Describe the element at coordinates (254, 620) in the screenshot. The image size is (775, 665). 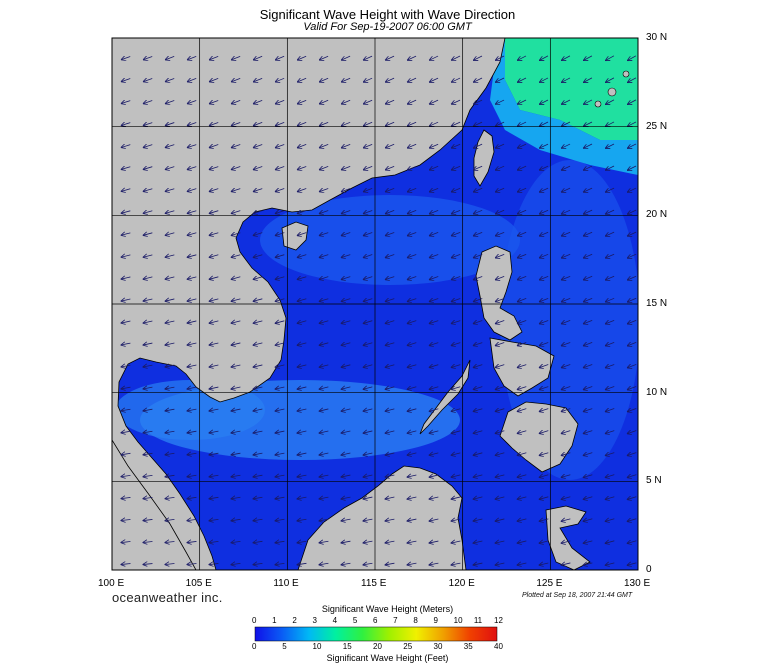
I see `colorbar-meter-tick: 0` at that location.